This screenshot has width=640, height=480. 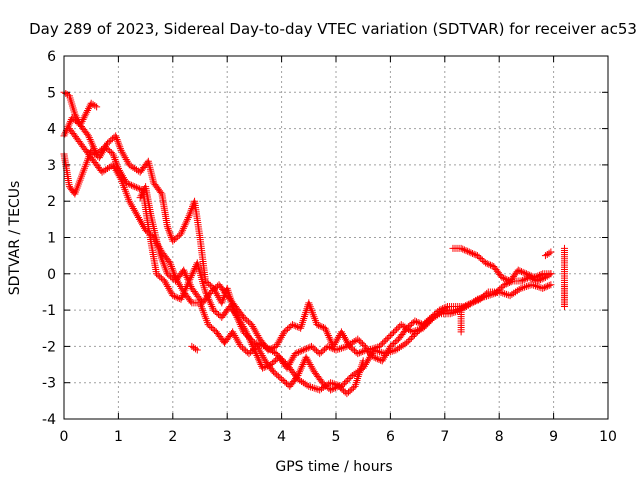 What do you see at coordinates (51, 57) in the screenshot?
I see `y-tick-label: 6` at bounding box center [51, 57].